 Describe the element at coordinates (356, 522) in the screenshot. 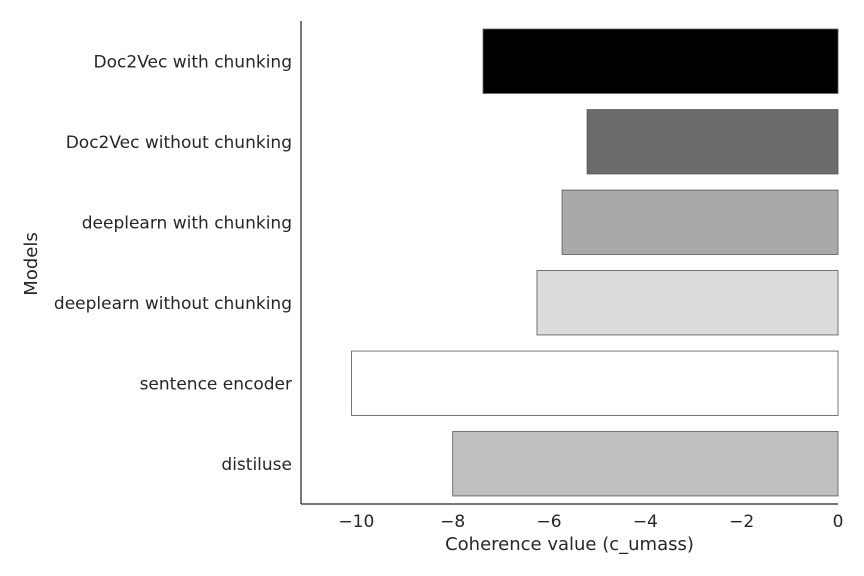

I see `x-tick-label: −10` at that location.